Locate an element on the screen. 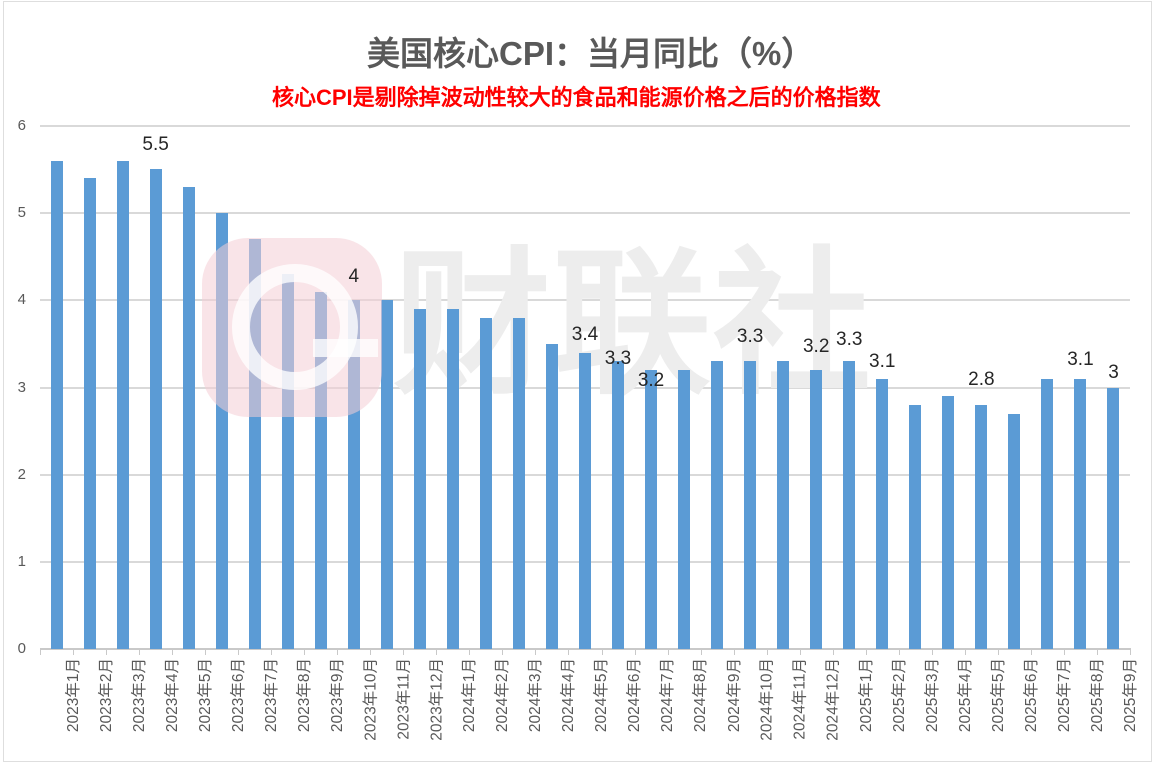 Image resolution: width=1155 pixels, height=773 pixels. x-axis-label: 2025年8月 is located at coordinates (1097, 695).